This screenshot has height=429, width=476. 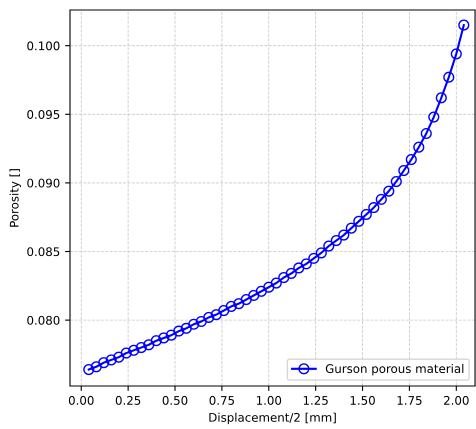 What do you see at coordinates (362, 400) in the screenshot?
I see `x-tick-label: 1.50` at bounding box center [362, 400].